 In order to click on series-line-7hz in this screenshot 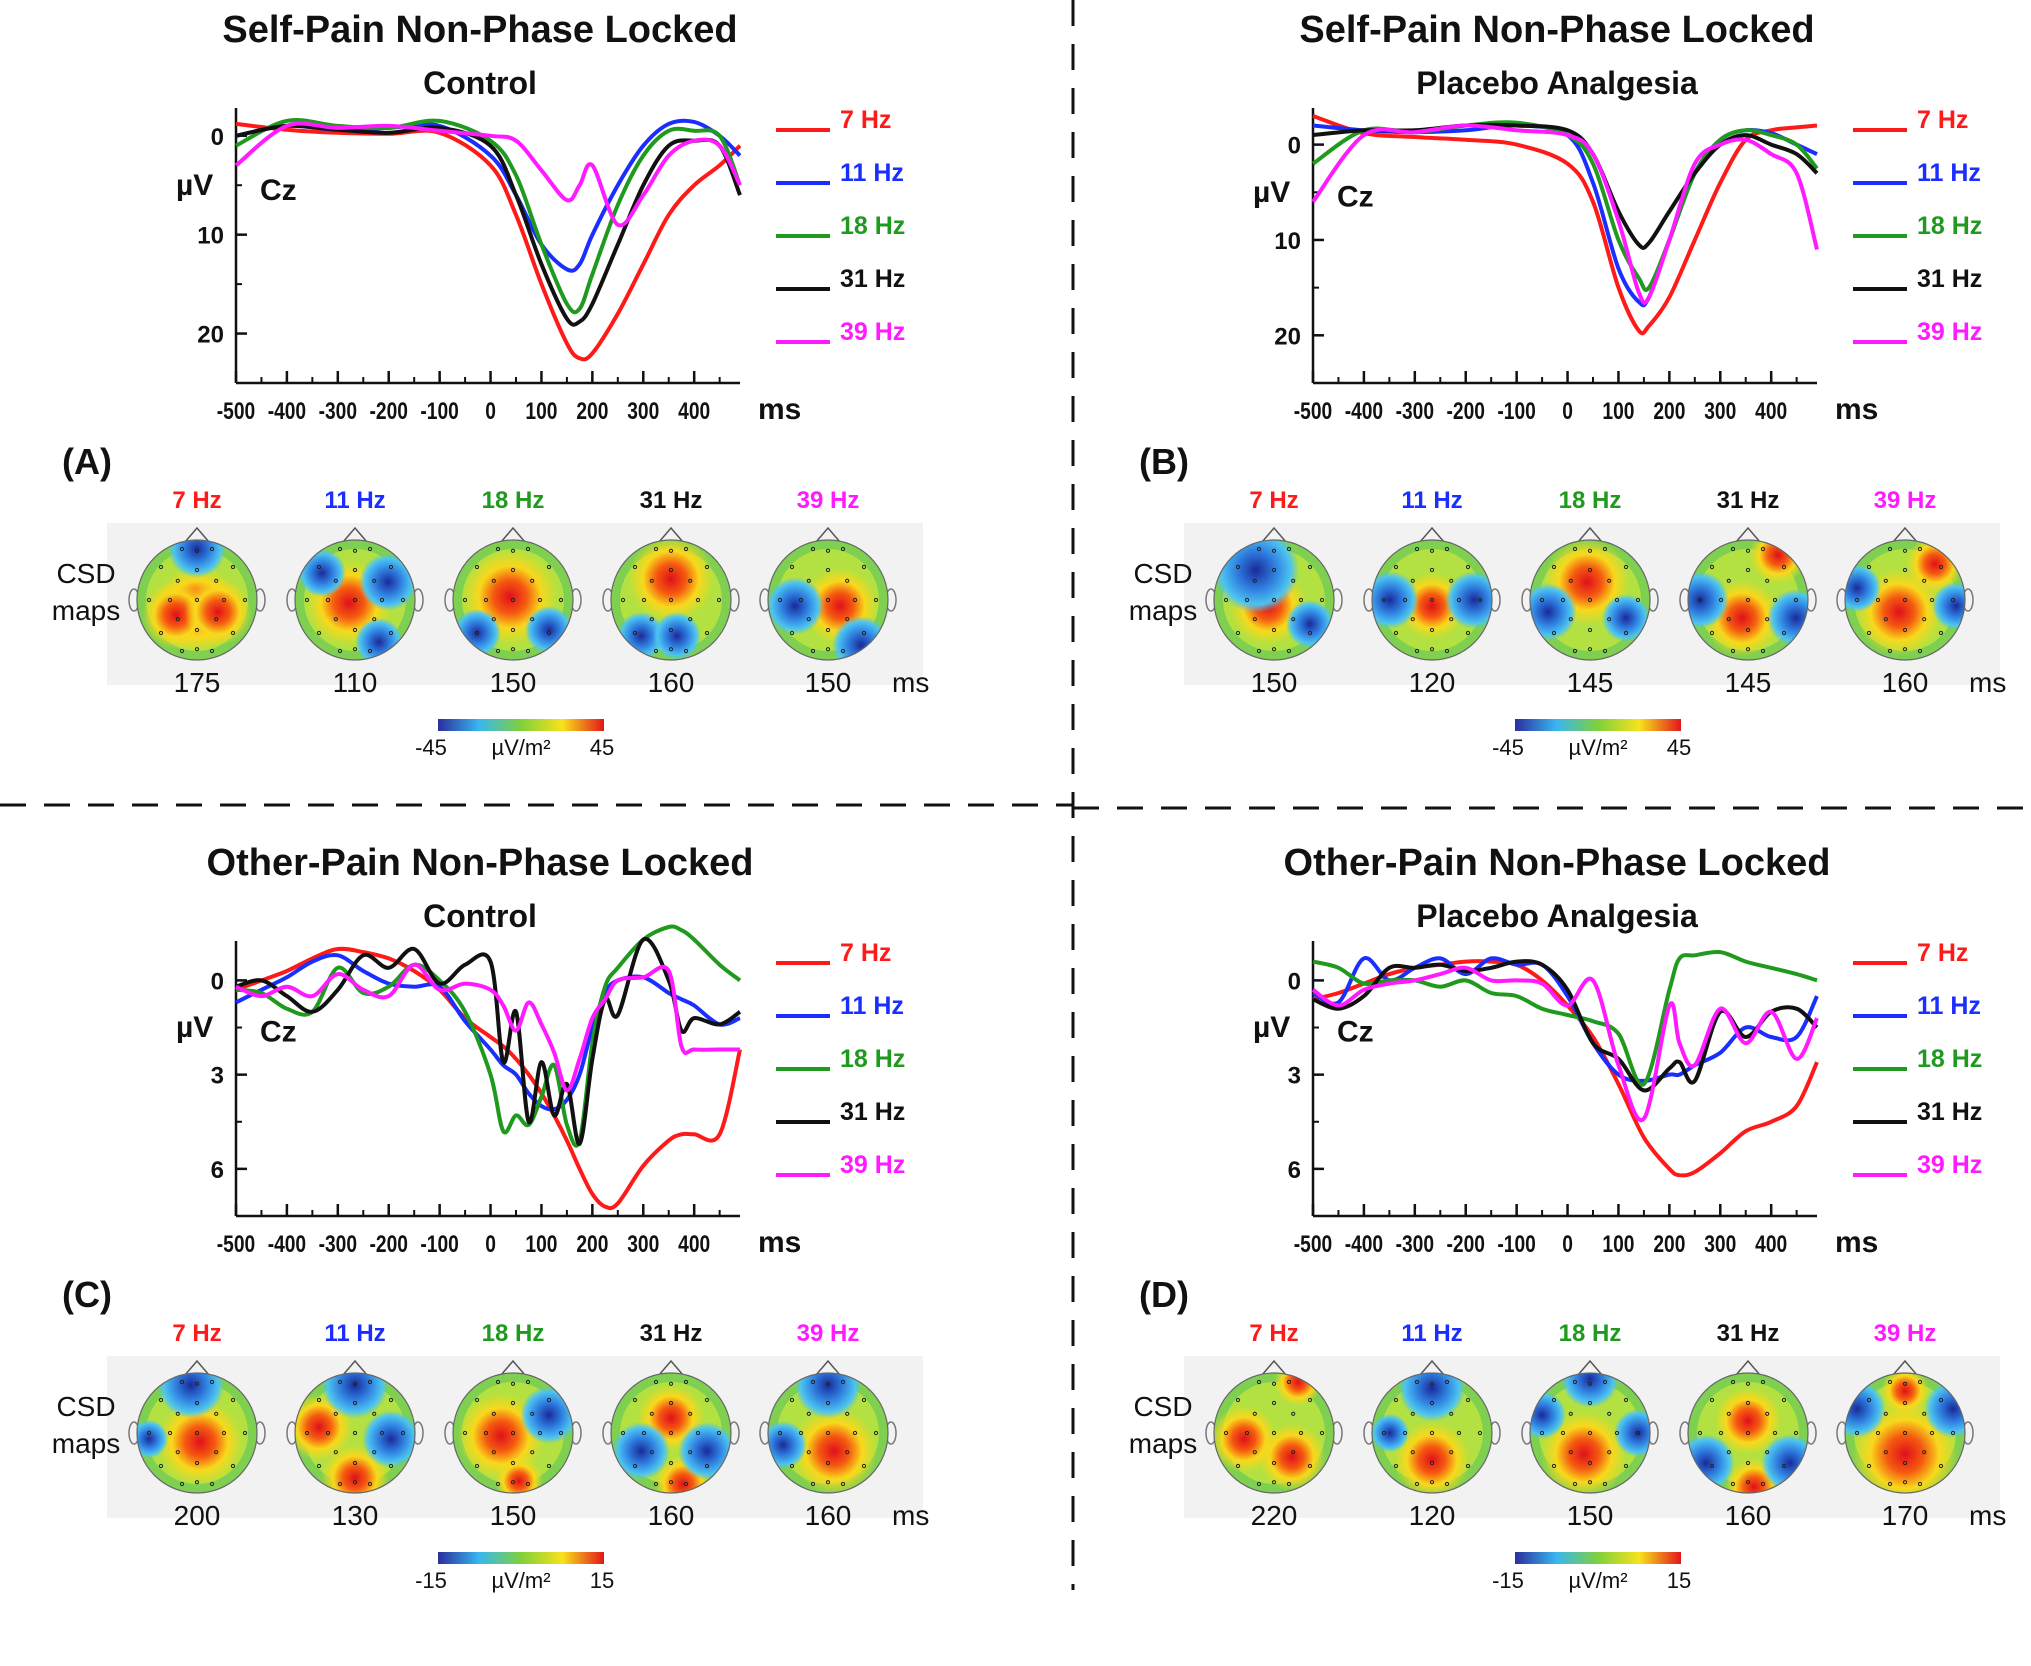, I will do `click(488, 1078)`.